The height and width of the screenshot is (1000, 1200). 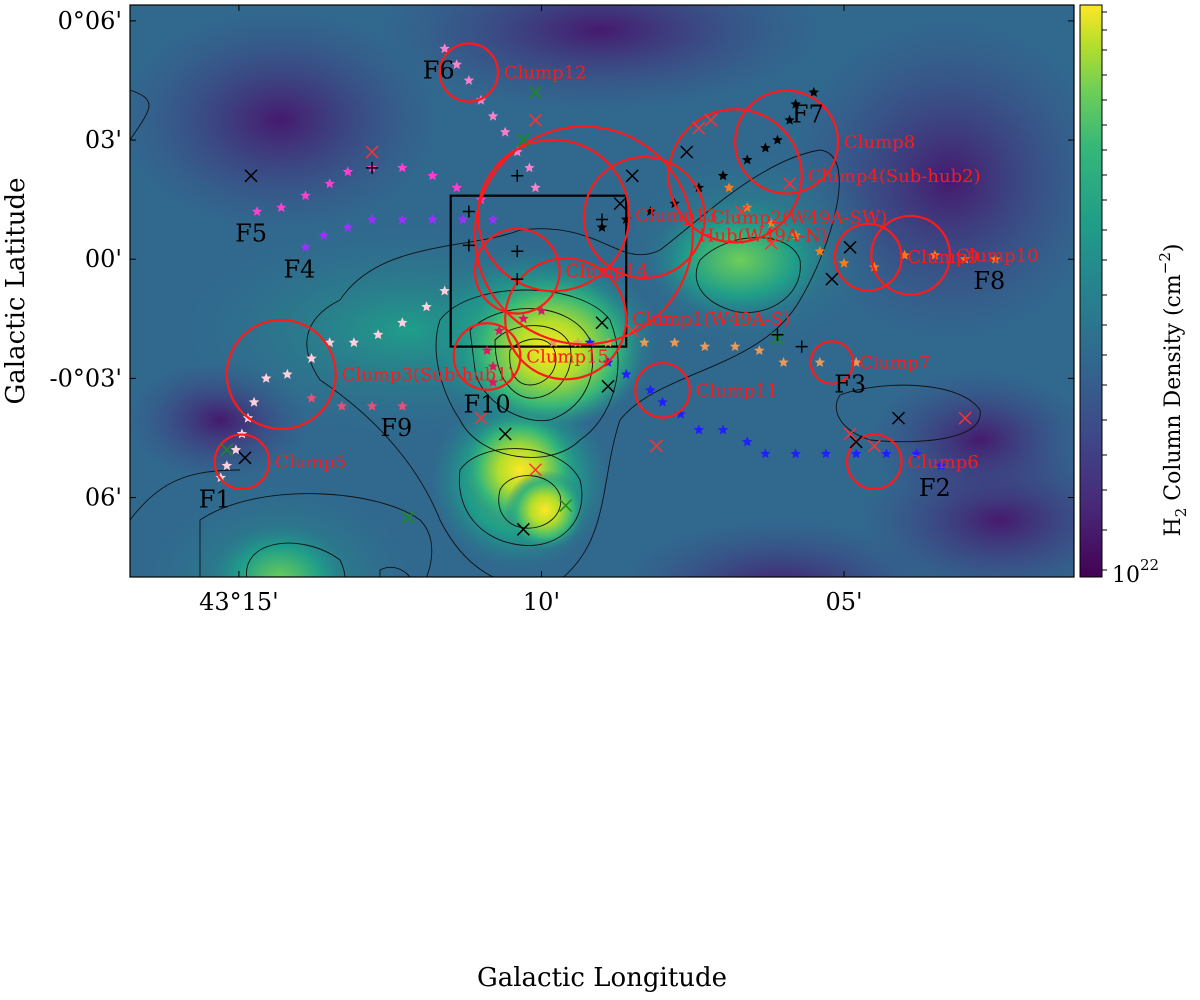 What do you see at coordinates (1104, 291) in the screenshot?
I see `colorbar-ticks` at bounding box center [1104, 291].